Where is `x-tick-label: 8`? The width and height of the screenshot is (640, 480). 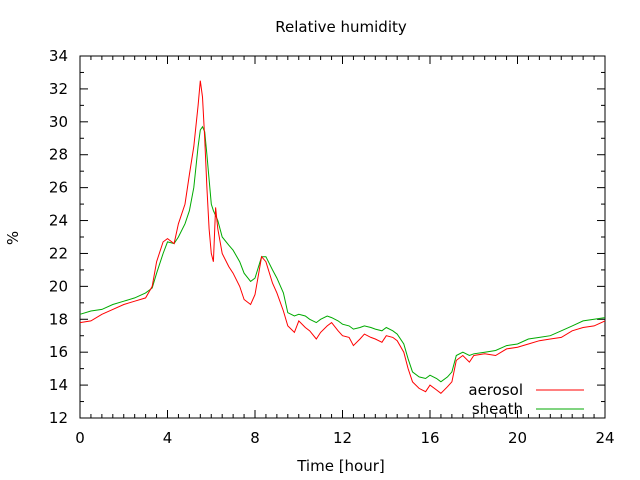 x-tick-label: 8 is located at coordinates (255, 438).